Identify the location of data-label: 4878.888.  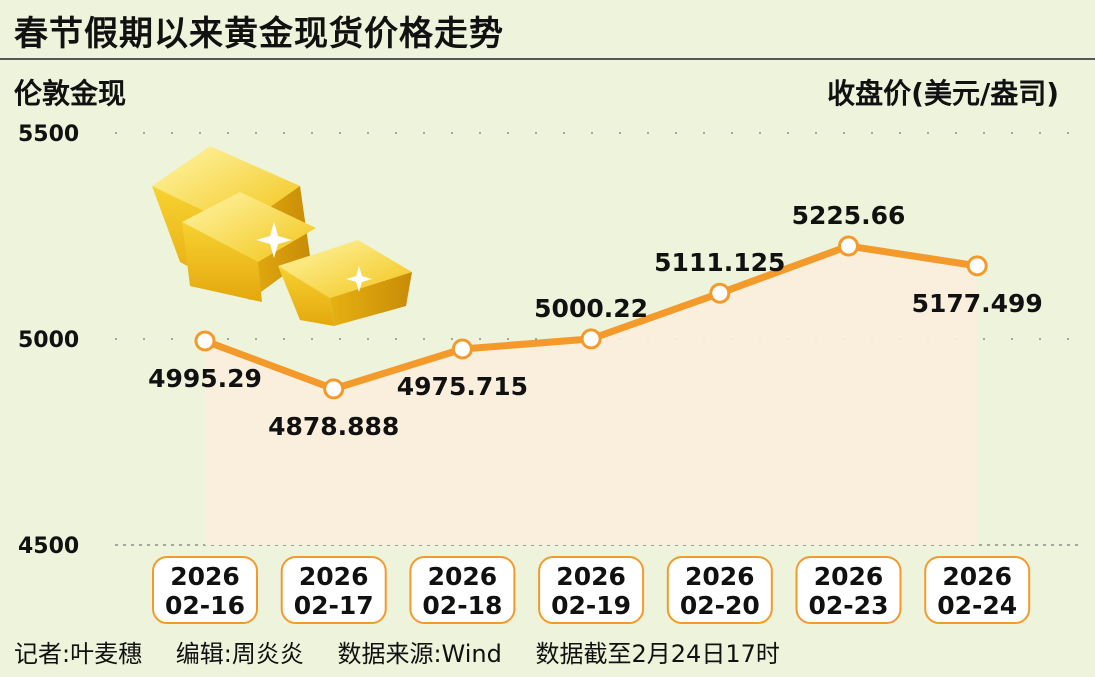
(333, 426).